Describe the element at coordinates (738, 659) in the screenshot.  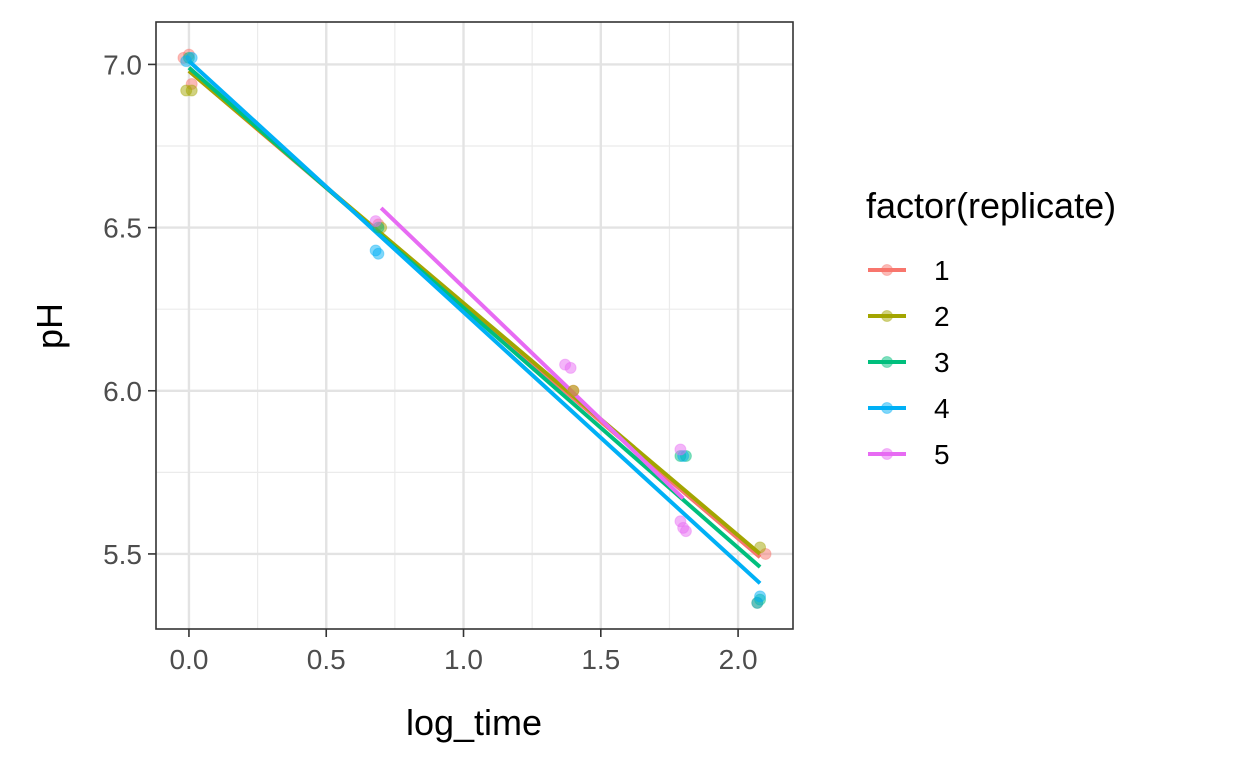
I see `x-tick-label: 2.0` at that location.